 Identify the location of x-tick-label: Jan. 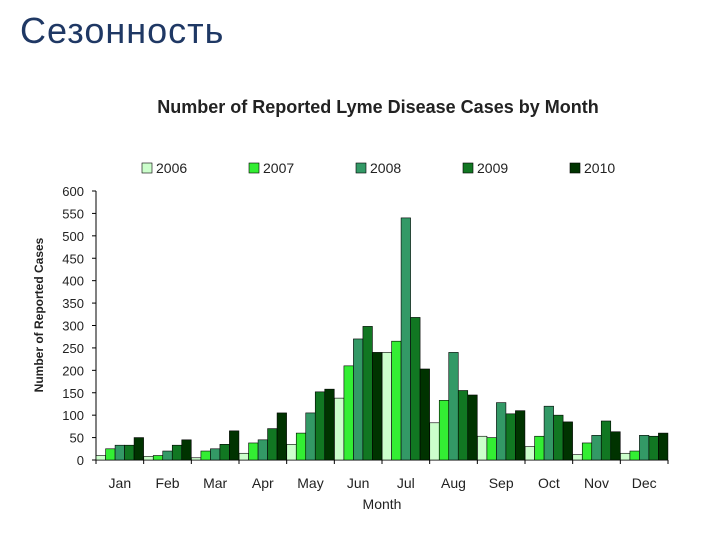
(120, 483).